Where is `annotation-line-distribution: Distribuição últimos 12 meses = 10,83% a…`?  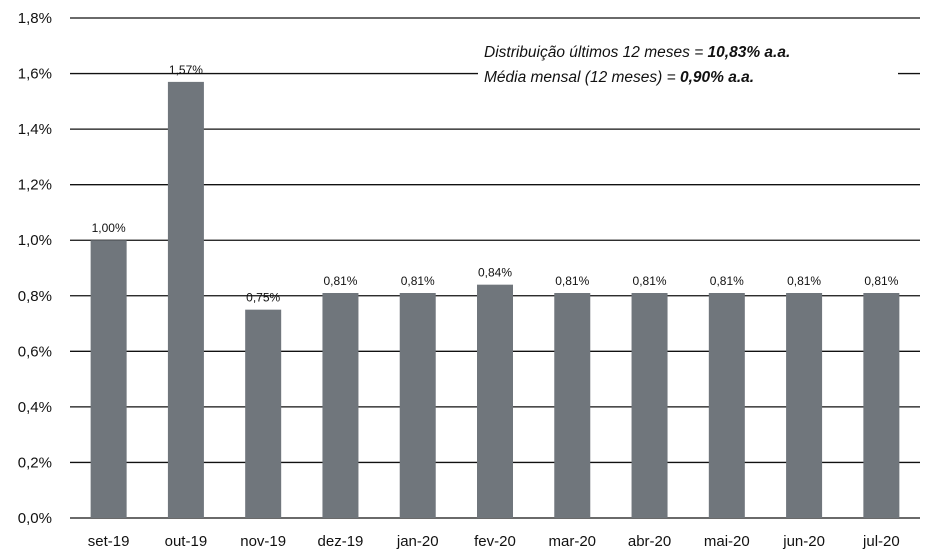 annotation-line-distribution: Distribuição últimos 12 meses = 10,83% a… is located at coordinates (688, 52).